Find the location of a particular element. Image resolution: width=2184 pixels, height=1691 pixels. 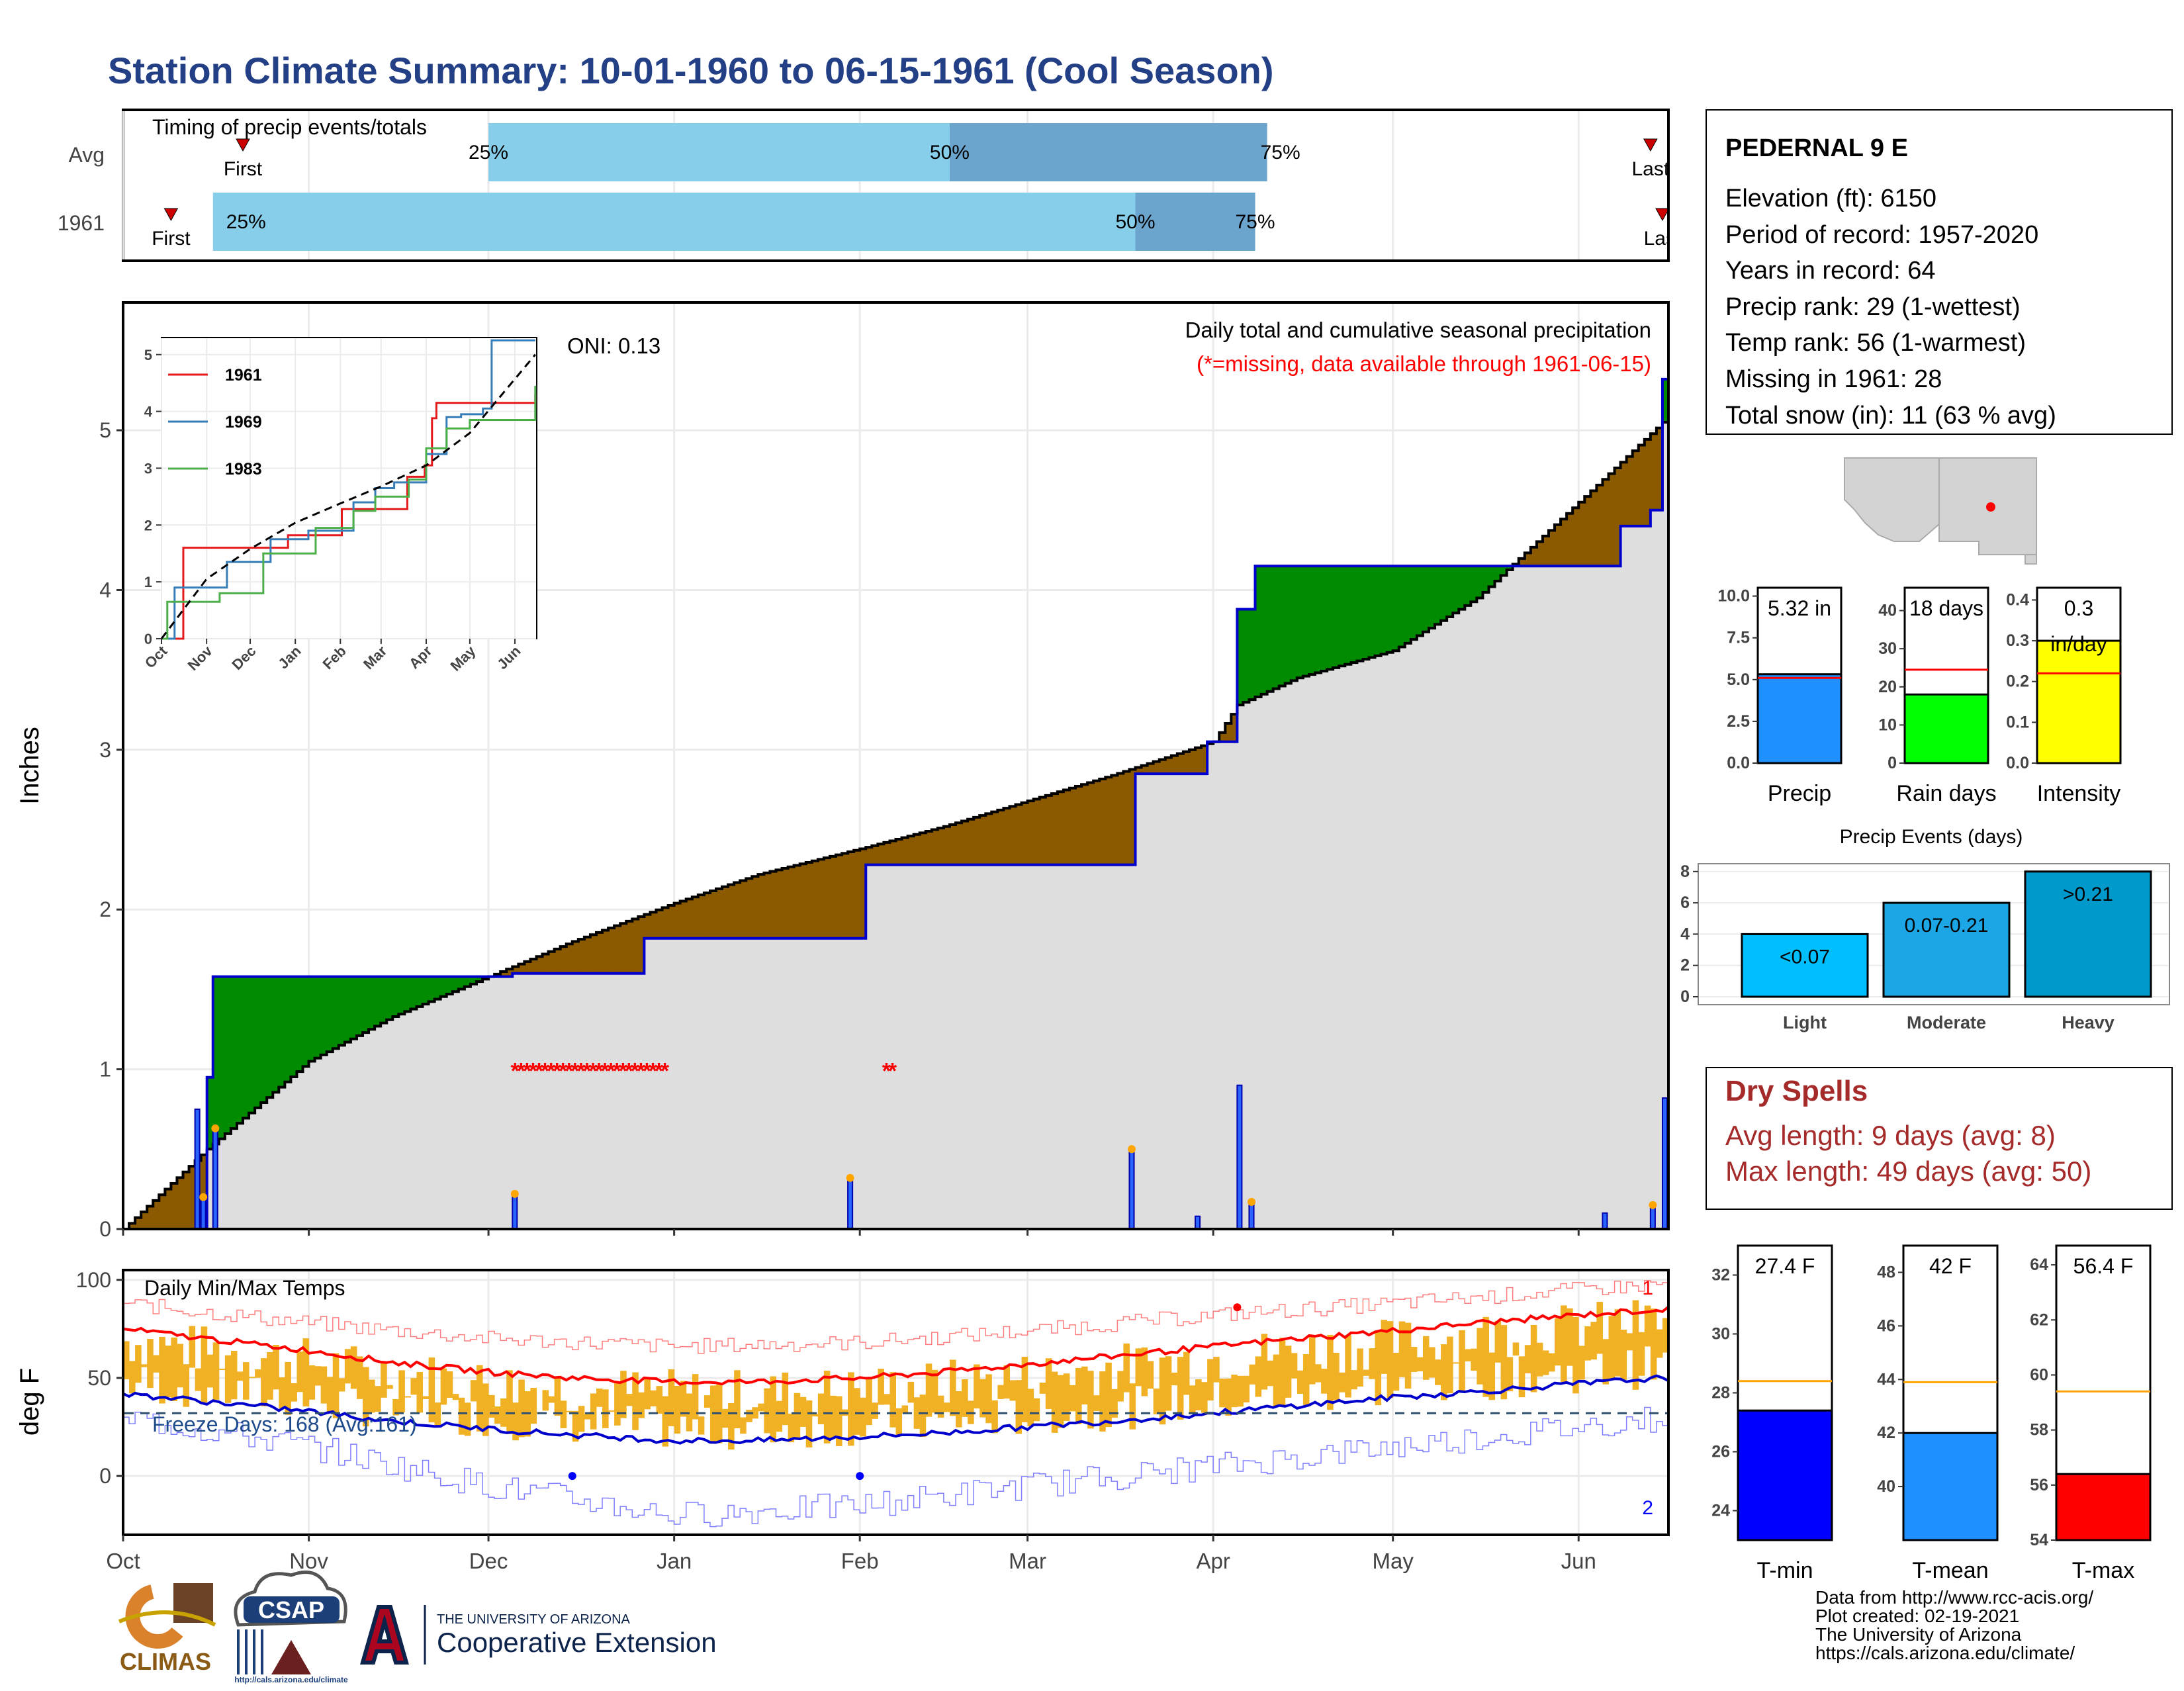

timing-last-clip-group: Last is located at coordinates (1655, 229).